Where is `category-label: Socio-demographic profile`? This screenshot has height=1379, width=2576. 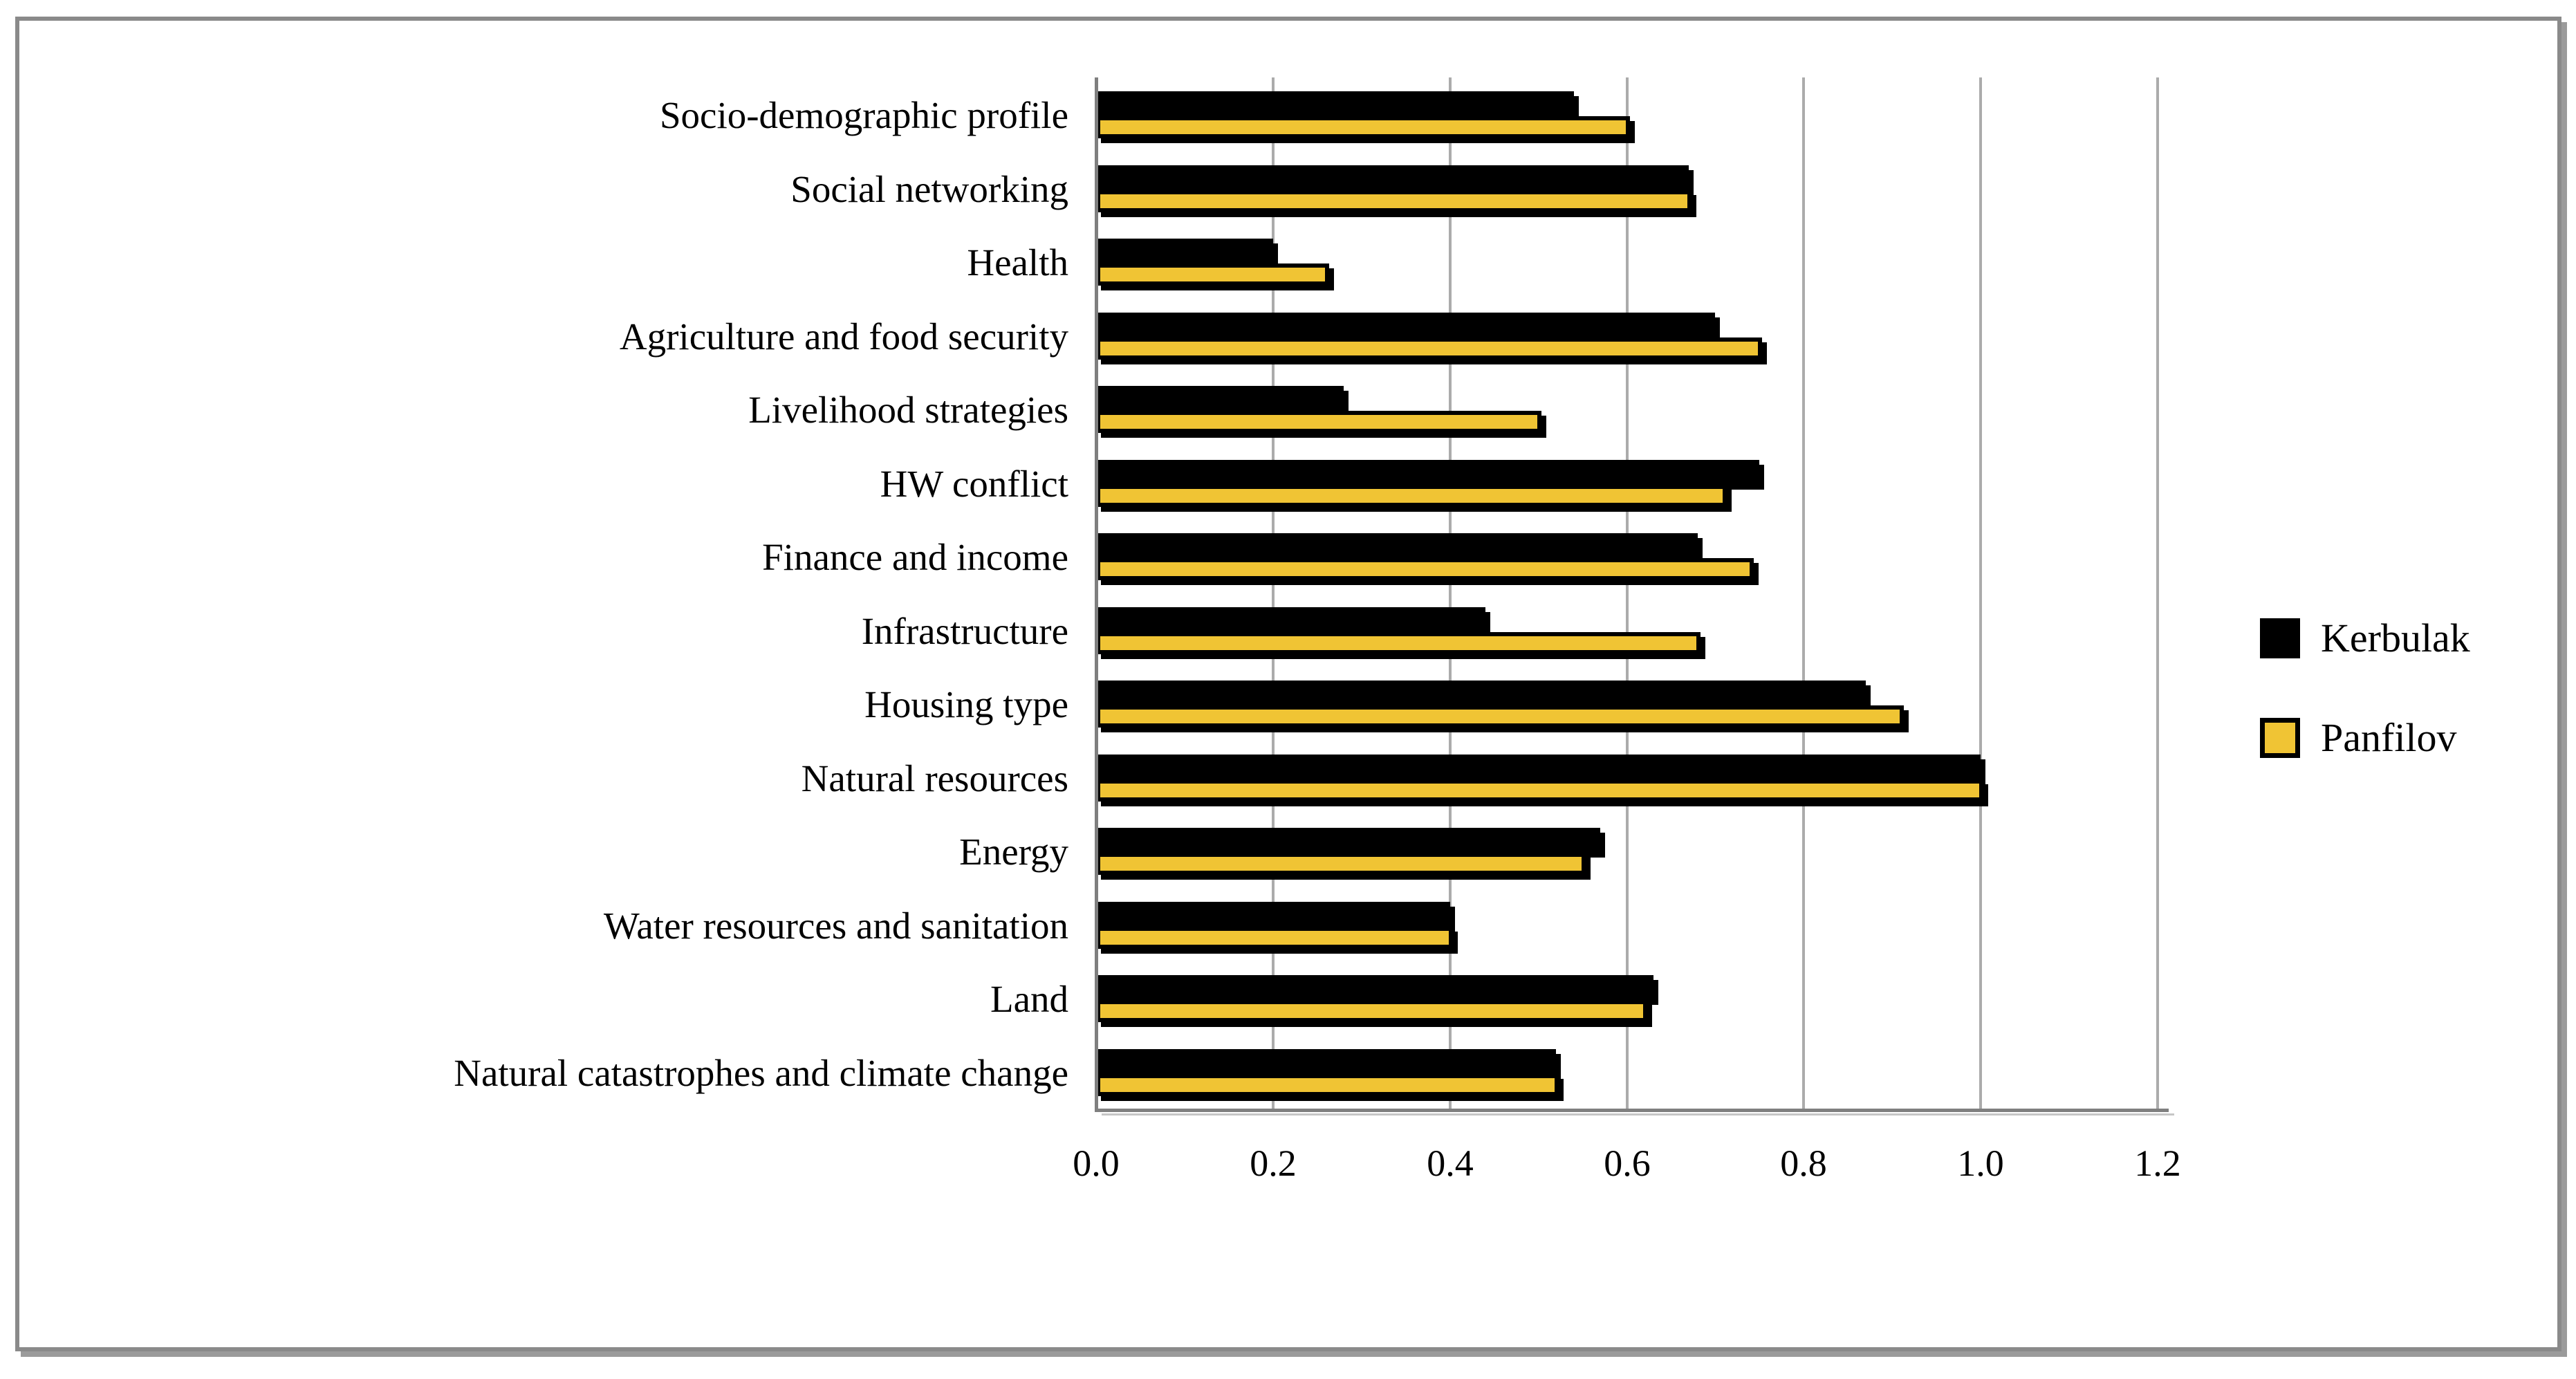 category-label: Socio-demographic profile is located at coordinates (863, 114).